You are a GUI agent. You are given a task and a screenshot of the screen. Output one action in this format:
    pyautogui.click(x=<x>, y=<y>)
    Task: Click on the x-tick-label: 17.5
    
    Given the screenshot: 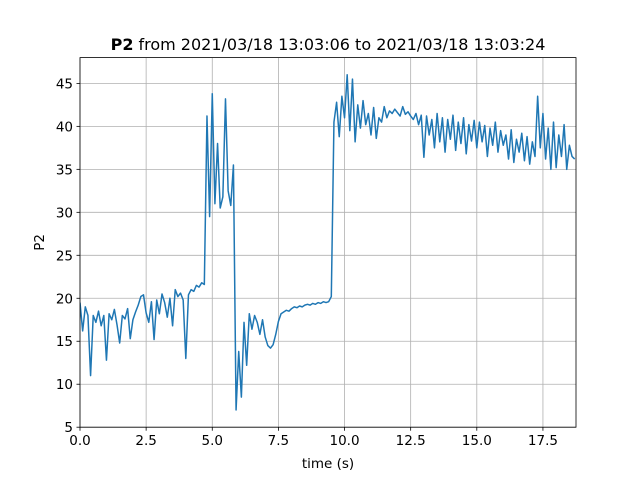 What is the action you would take?
    pyautogui.click(x=543, y=441)
    